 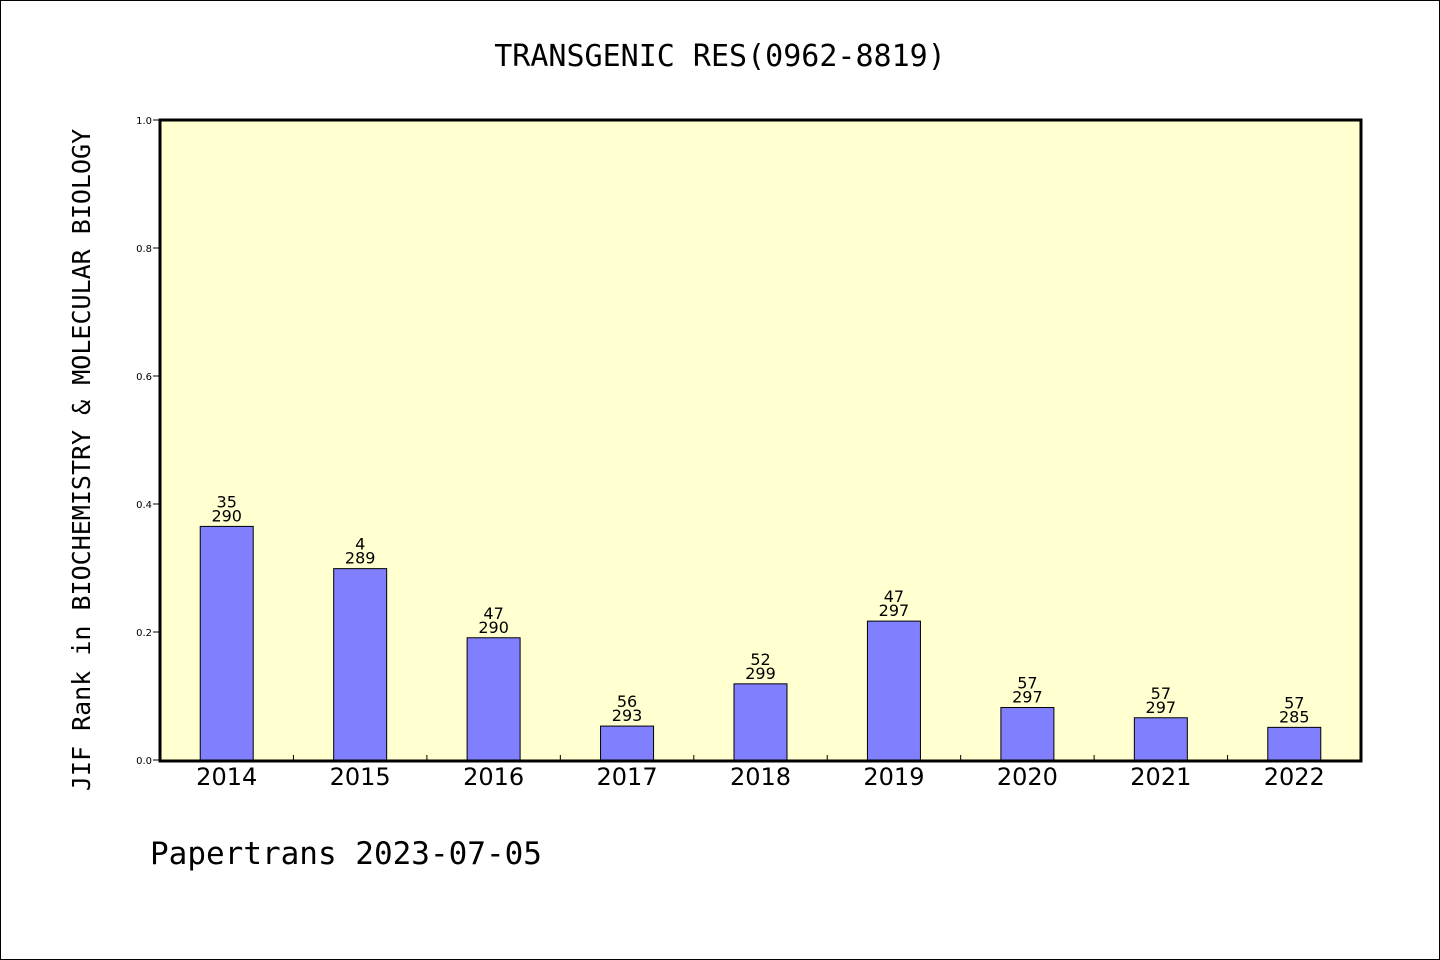 I want to click on x-tick-label: 2022, so click(x=1294, y=777).